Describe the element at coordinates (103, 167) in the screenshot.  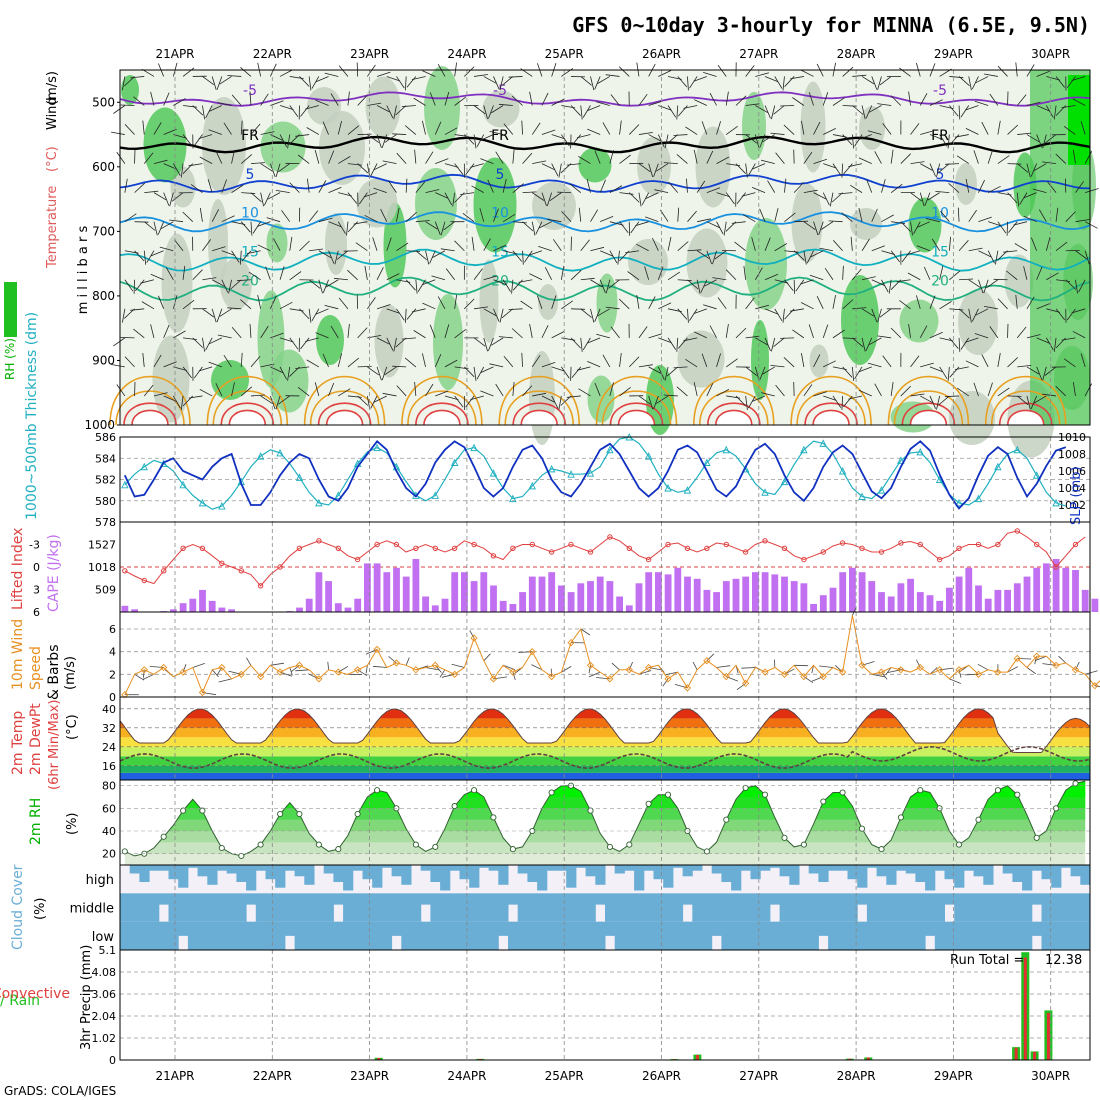
I see `pressure-tick: 600` at that location.